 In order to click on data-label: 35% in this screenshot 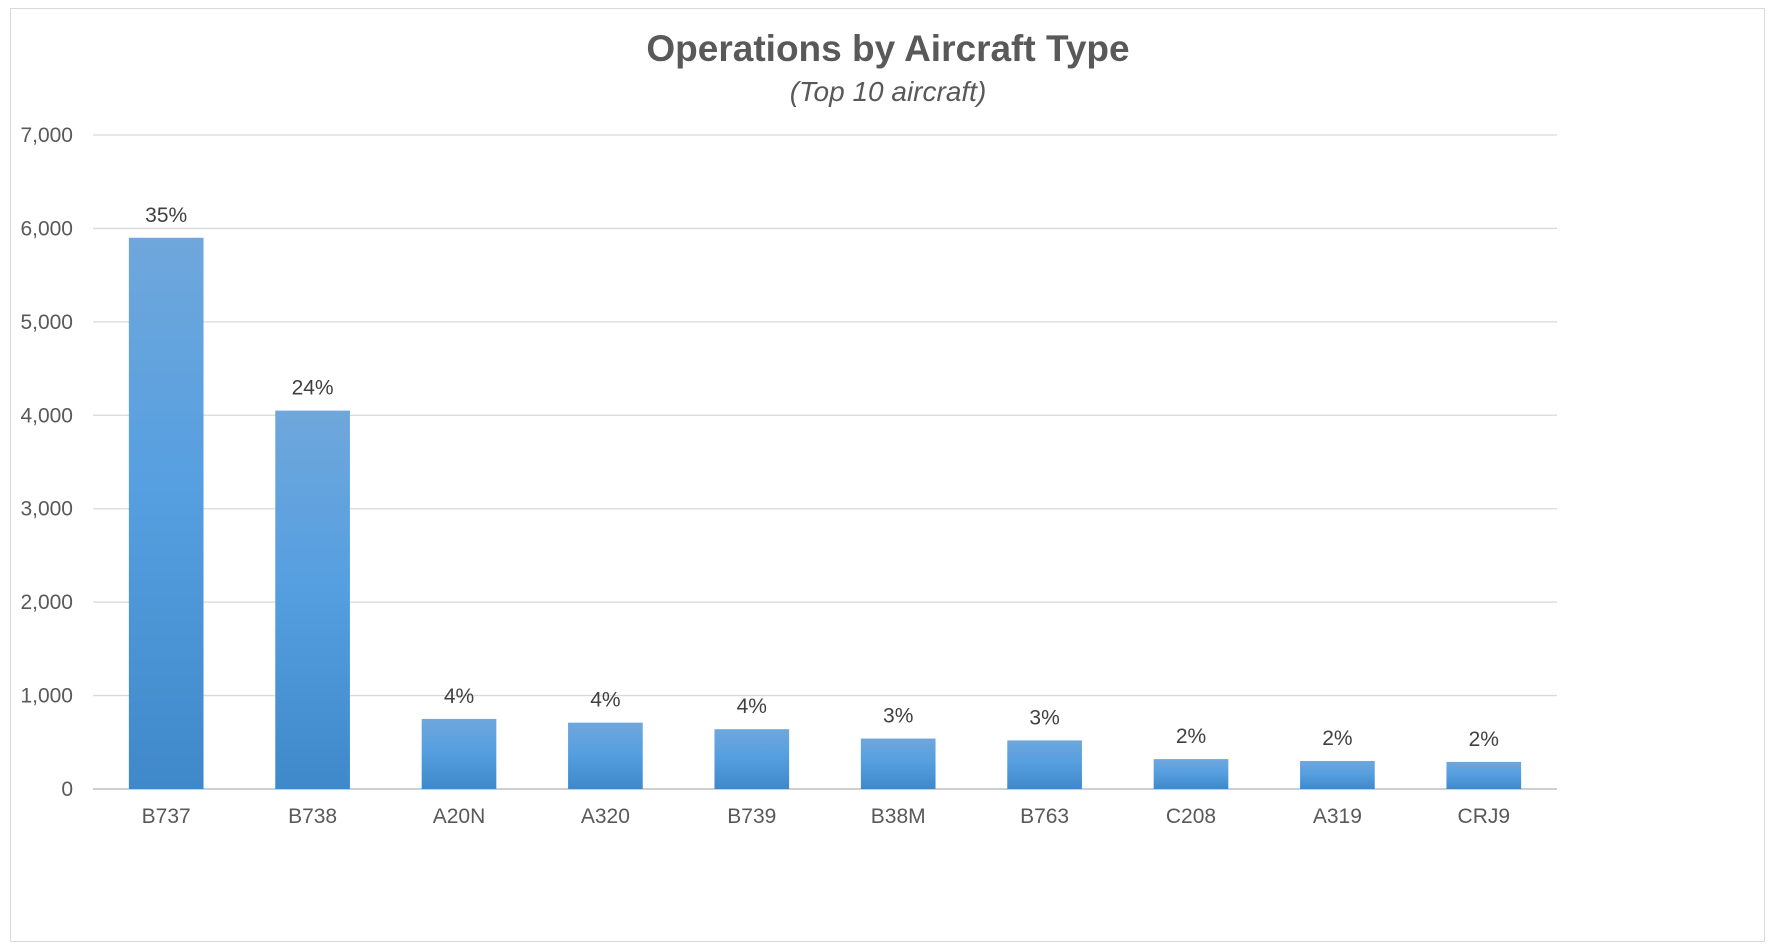, I will do `click(166, 215)`.